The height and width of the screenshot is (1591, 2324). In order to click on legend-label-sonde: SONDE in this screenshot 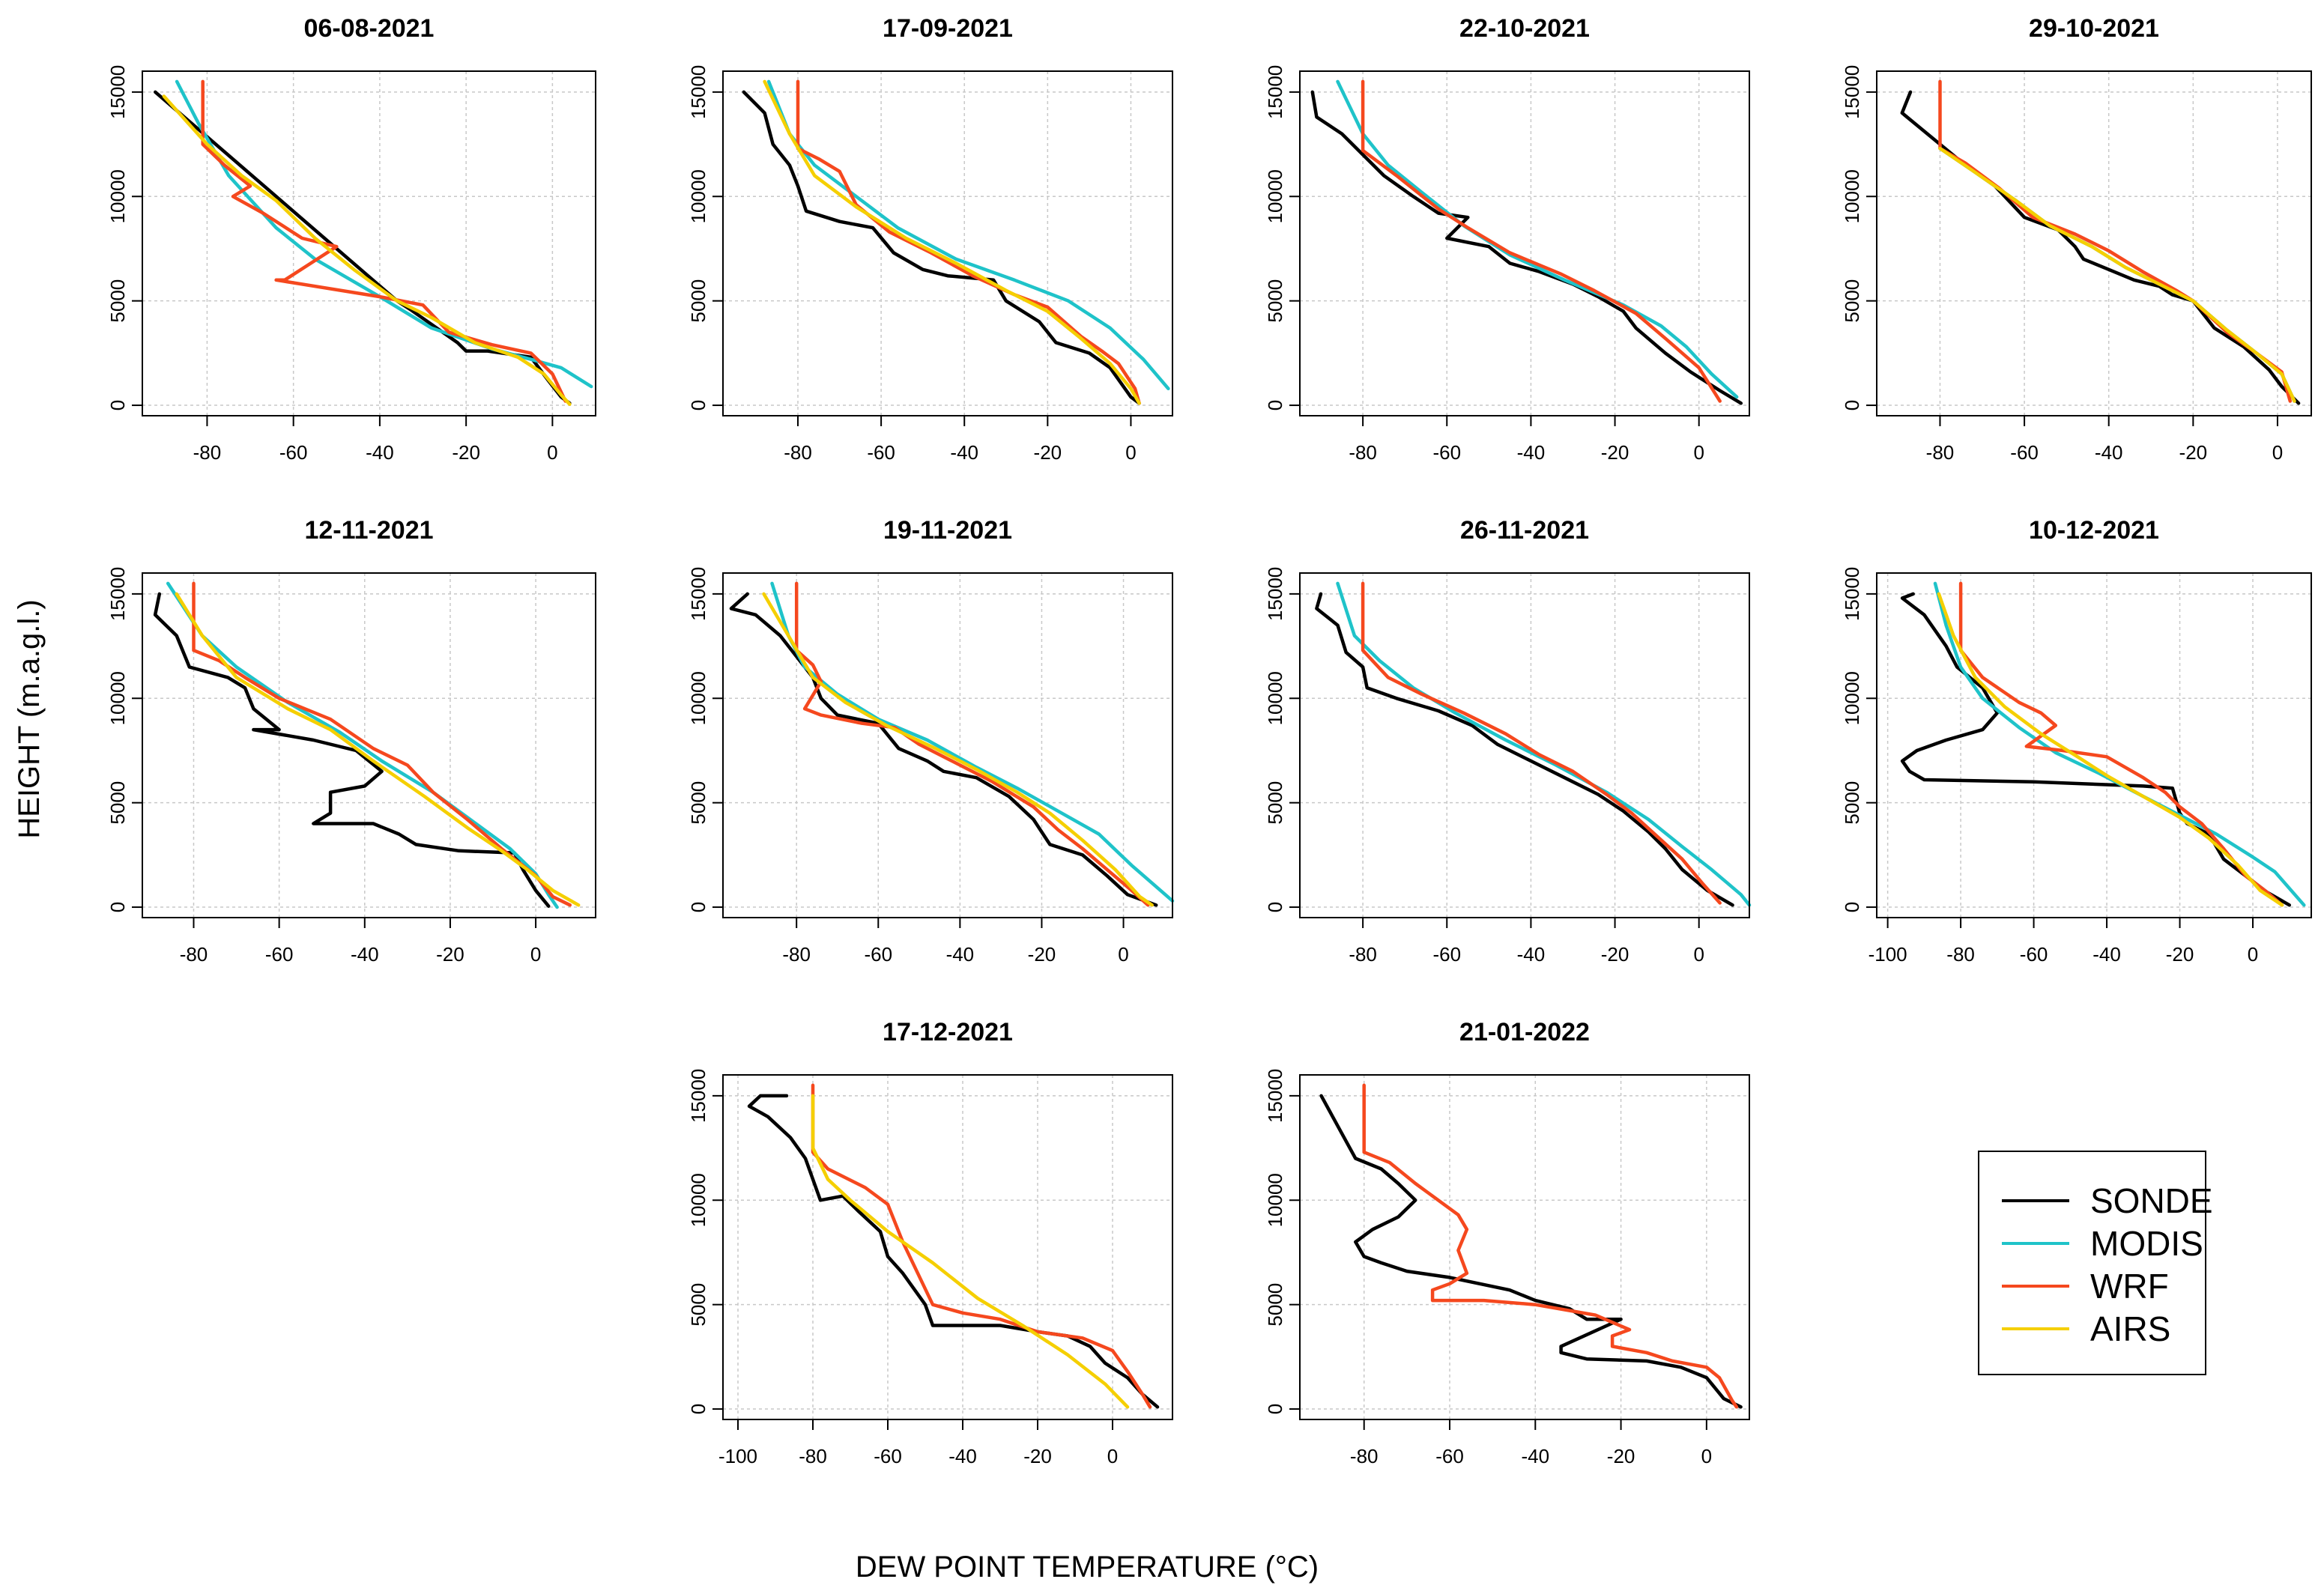, I will do `click(2151, 1200)`.